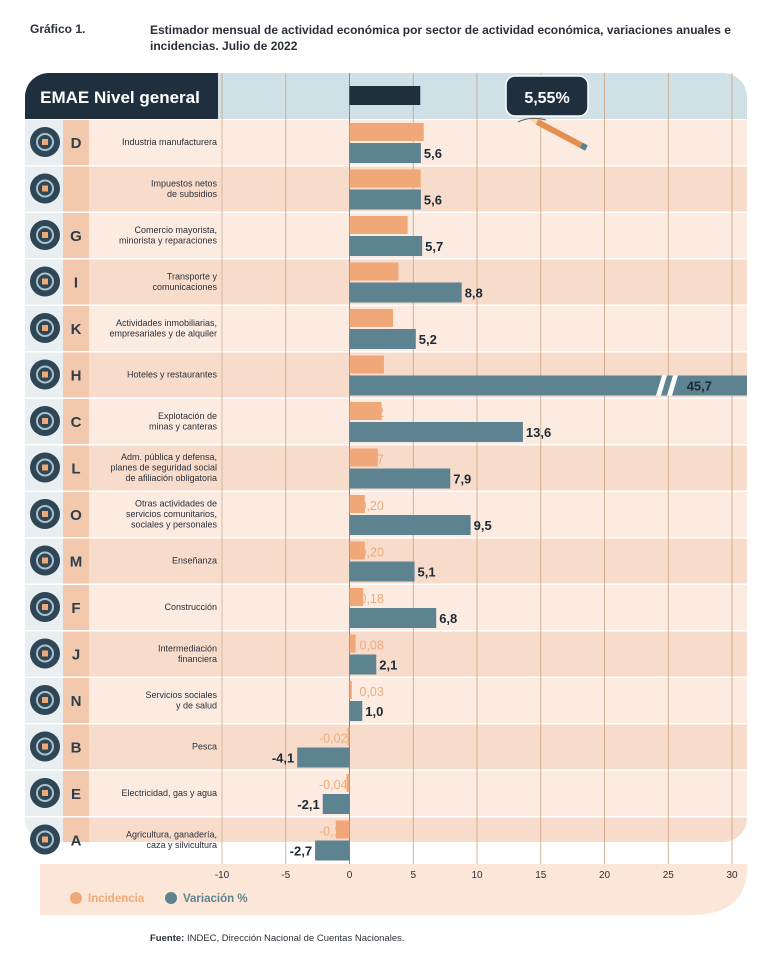 The height and width of the screenshot is (979, 768). What do you see at coordinates (163, 333) in the screenshot?
I see `sector-name: empresariales y de alquiler` at bounding box center [163, 333].